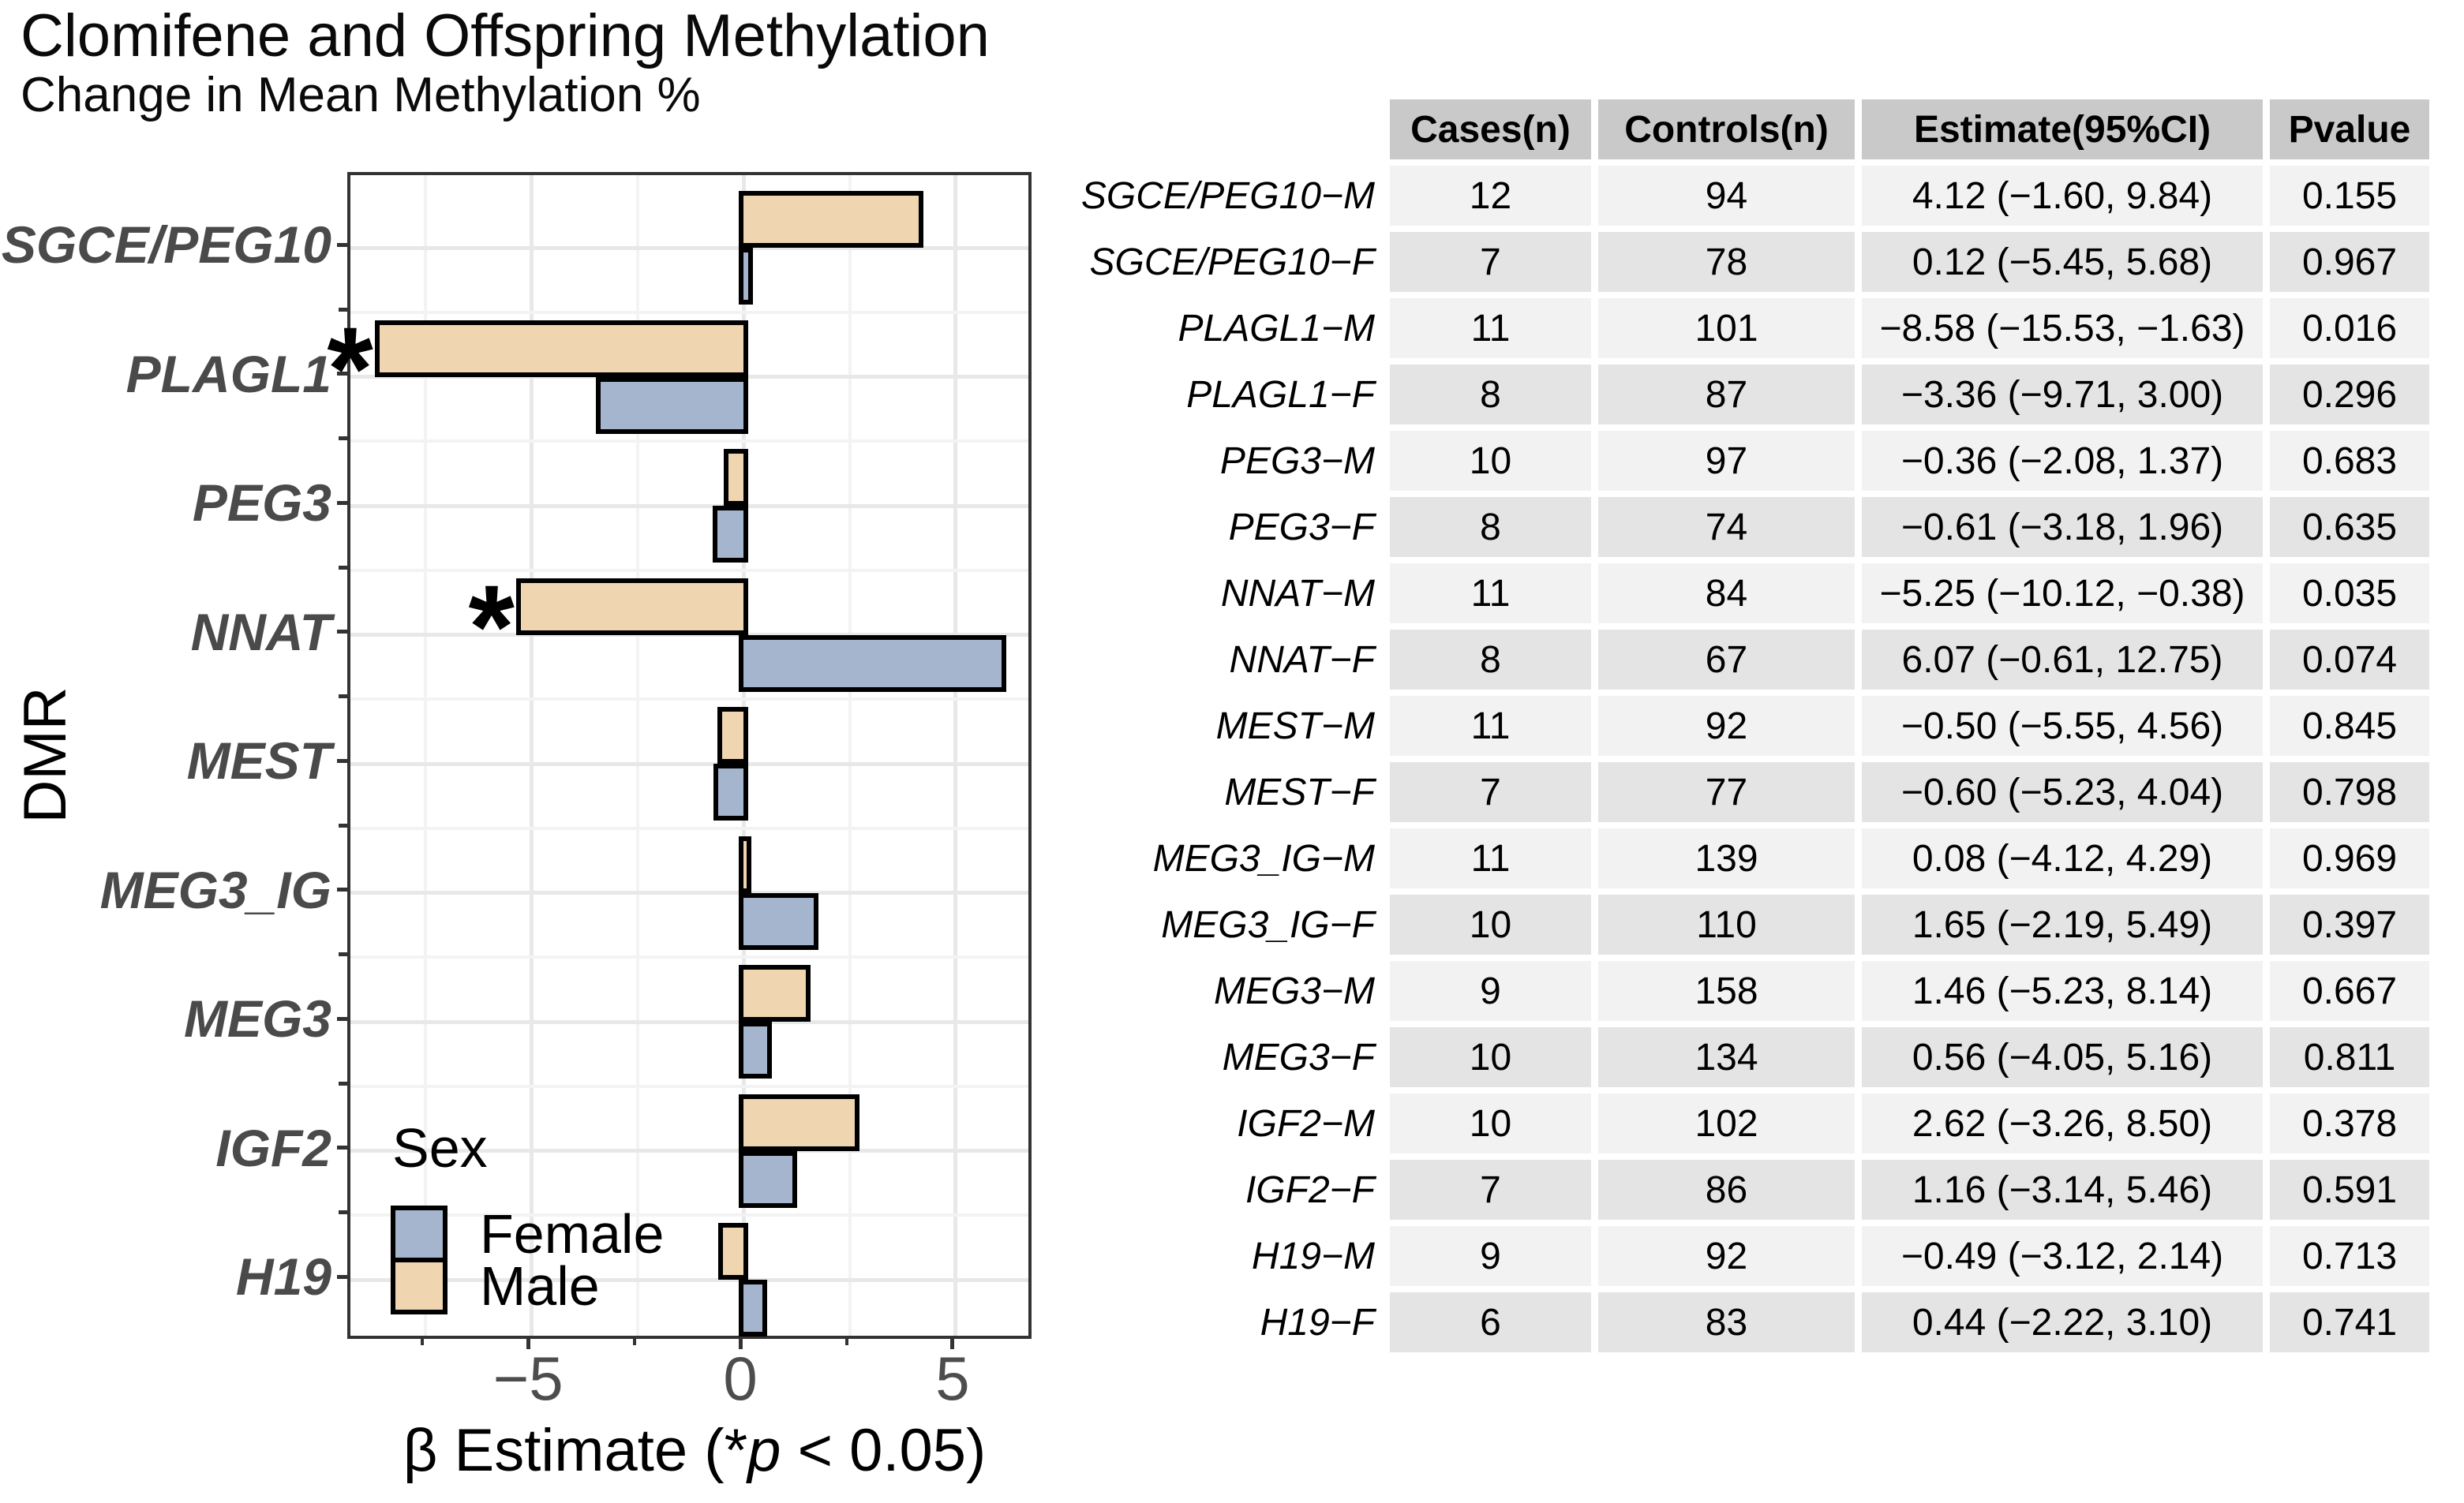 The height and width of the screenshot is (1503, 2464). Describe the element at coordinates (2062, 527) in the screenshot. I see `table-cell-estimate: −0.61 (−3.18, 1.96)` at that location.